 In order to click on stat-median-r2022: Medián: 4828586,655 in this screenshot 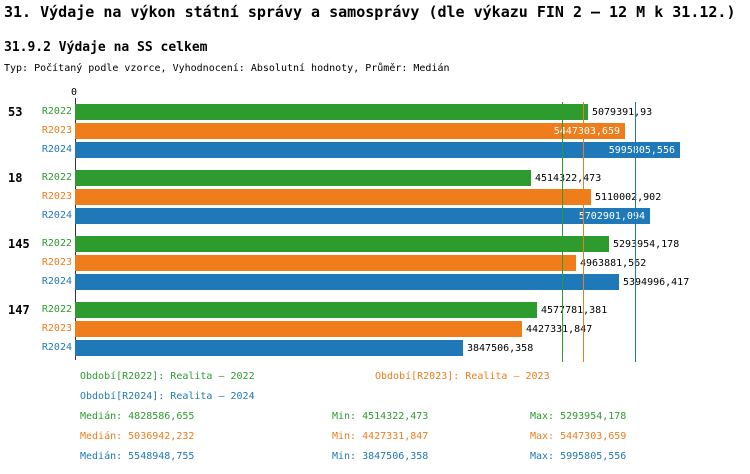, I will do `click(137, 416)`.